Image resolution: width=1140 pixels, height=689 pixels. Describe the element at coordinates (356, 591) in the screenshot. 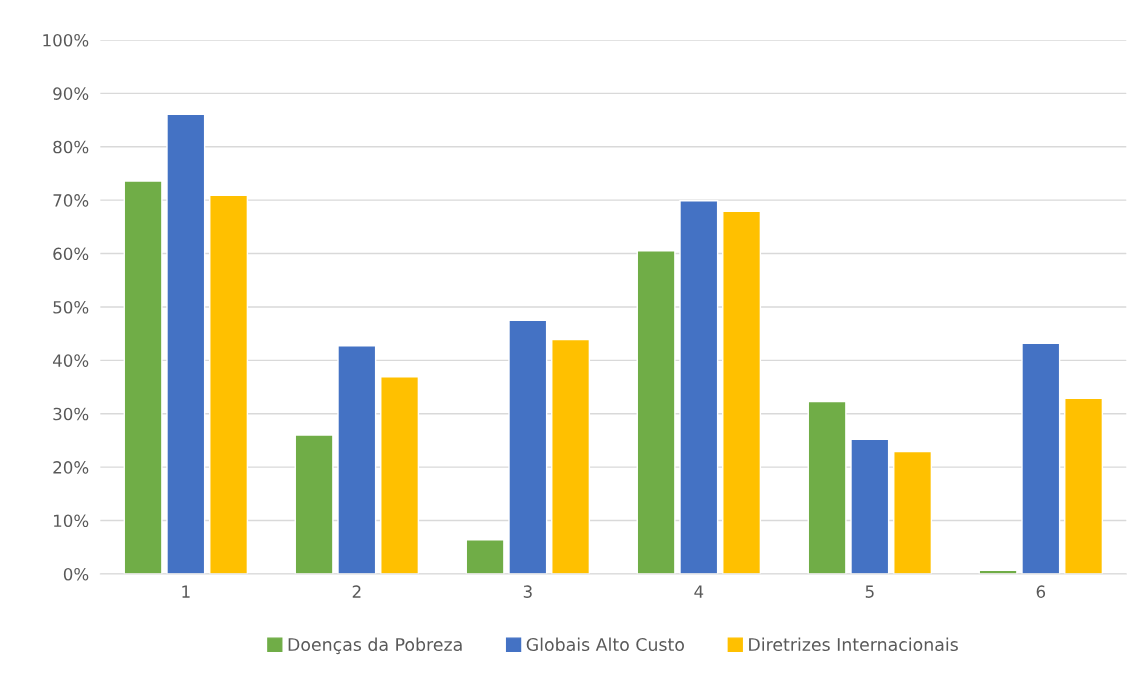

I see `x-tick-label: 2` at that location.